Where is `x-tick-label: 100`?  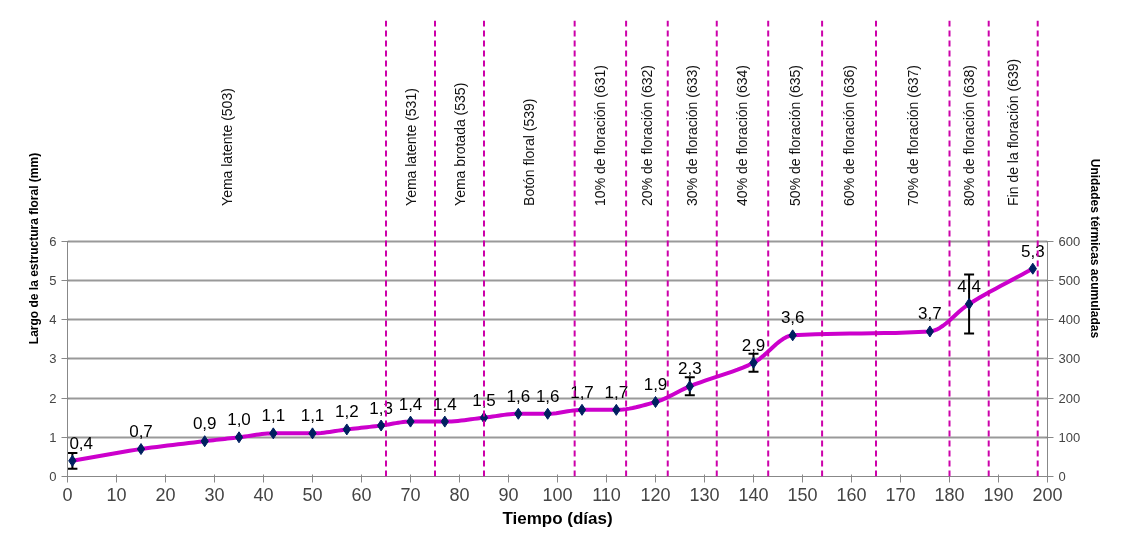 x-tick-label: 100 is located at coordinates (557, 494).